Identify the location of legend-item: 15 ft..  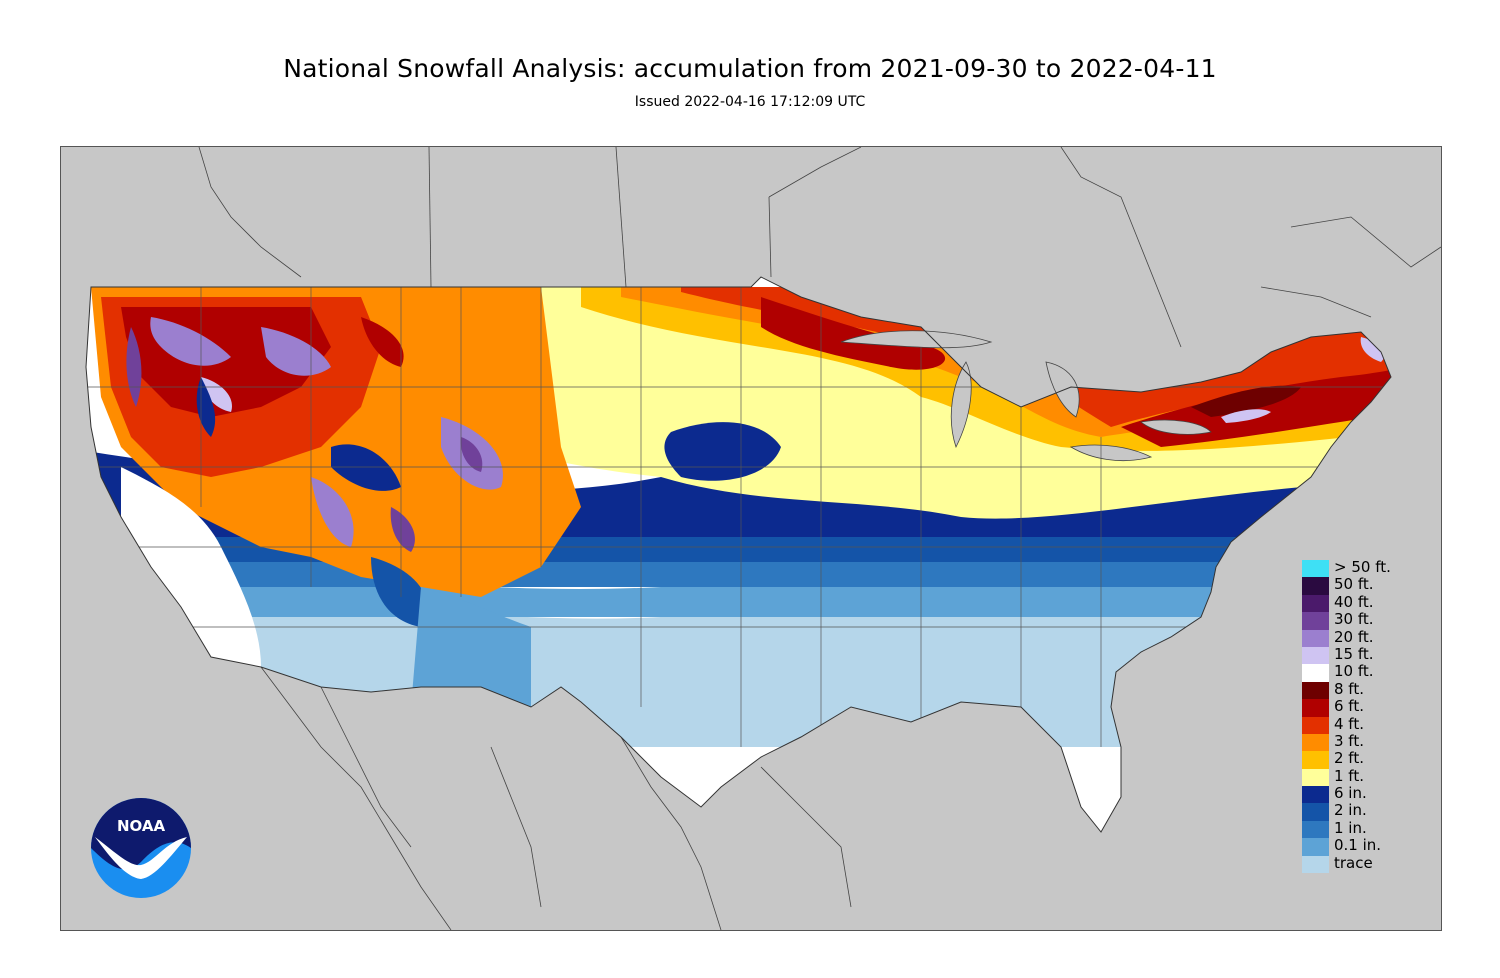
(1362, 654).